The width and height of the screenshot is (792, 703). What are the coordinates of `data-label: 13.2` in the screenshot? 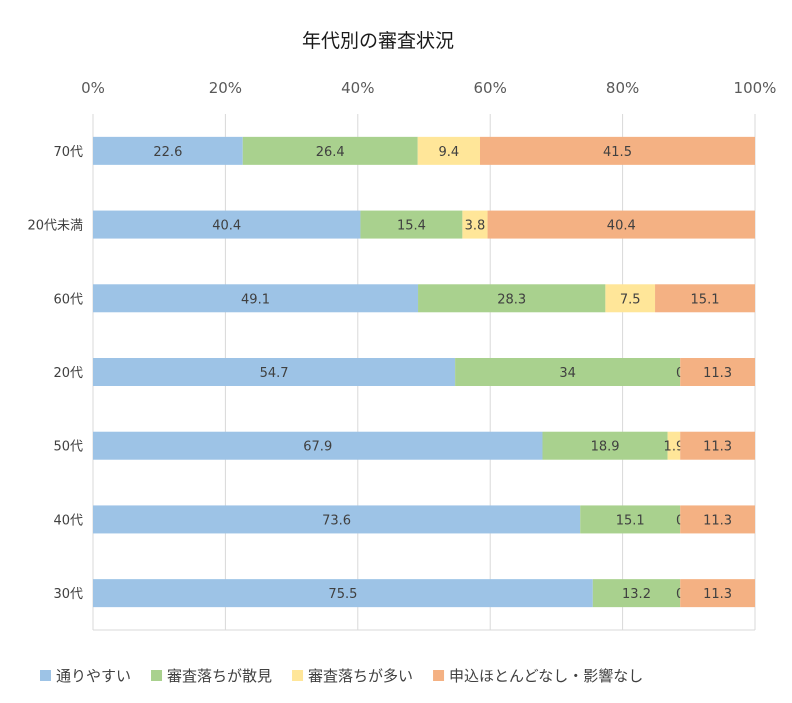 It's located at (636, 594).